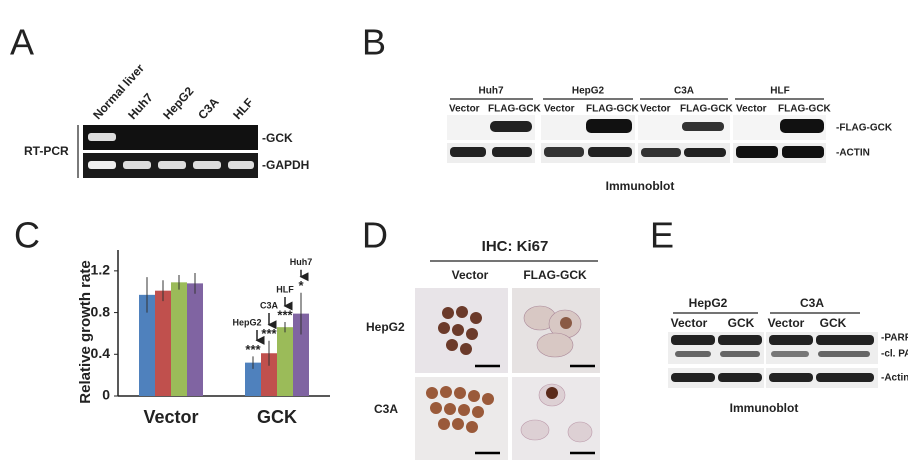  Describe the element at coordinates (140, 106) in the screenshot. I see `lane-label: Huh7` at that location.